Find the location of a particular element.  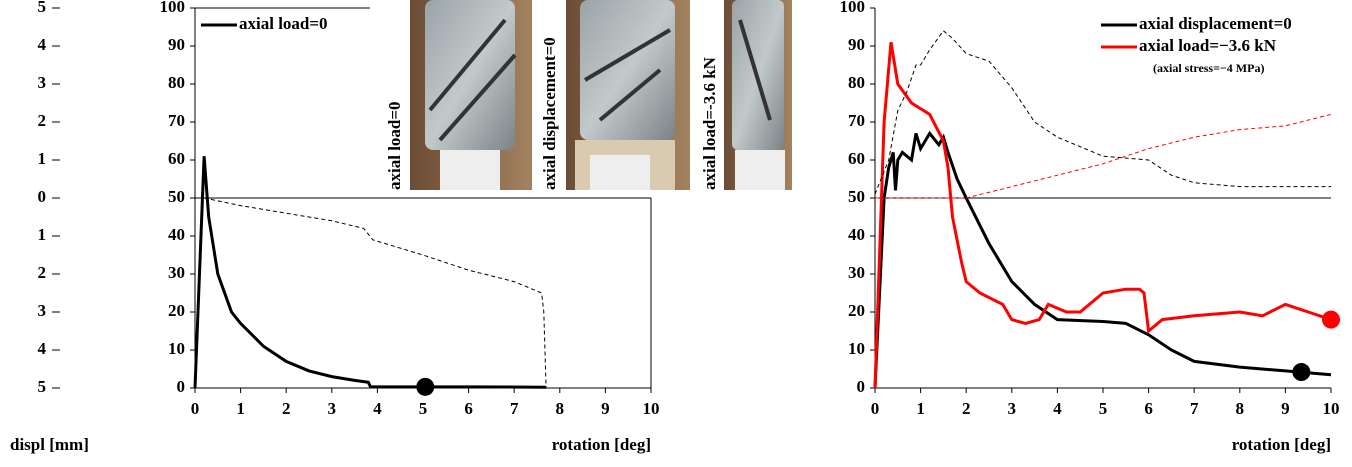

legend-label: axial load=0 is located at coordinates (283, 23).